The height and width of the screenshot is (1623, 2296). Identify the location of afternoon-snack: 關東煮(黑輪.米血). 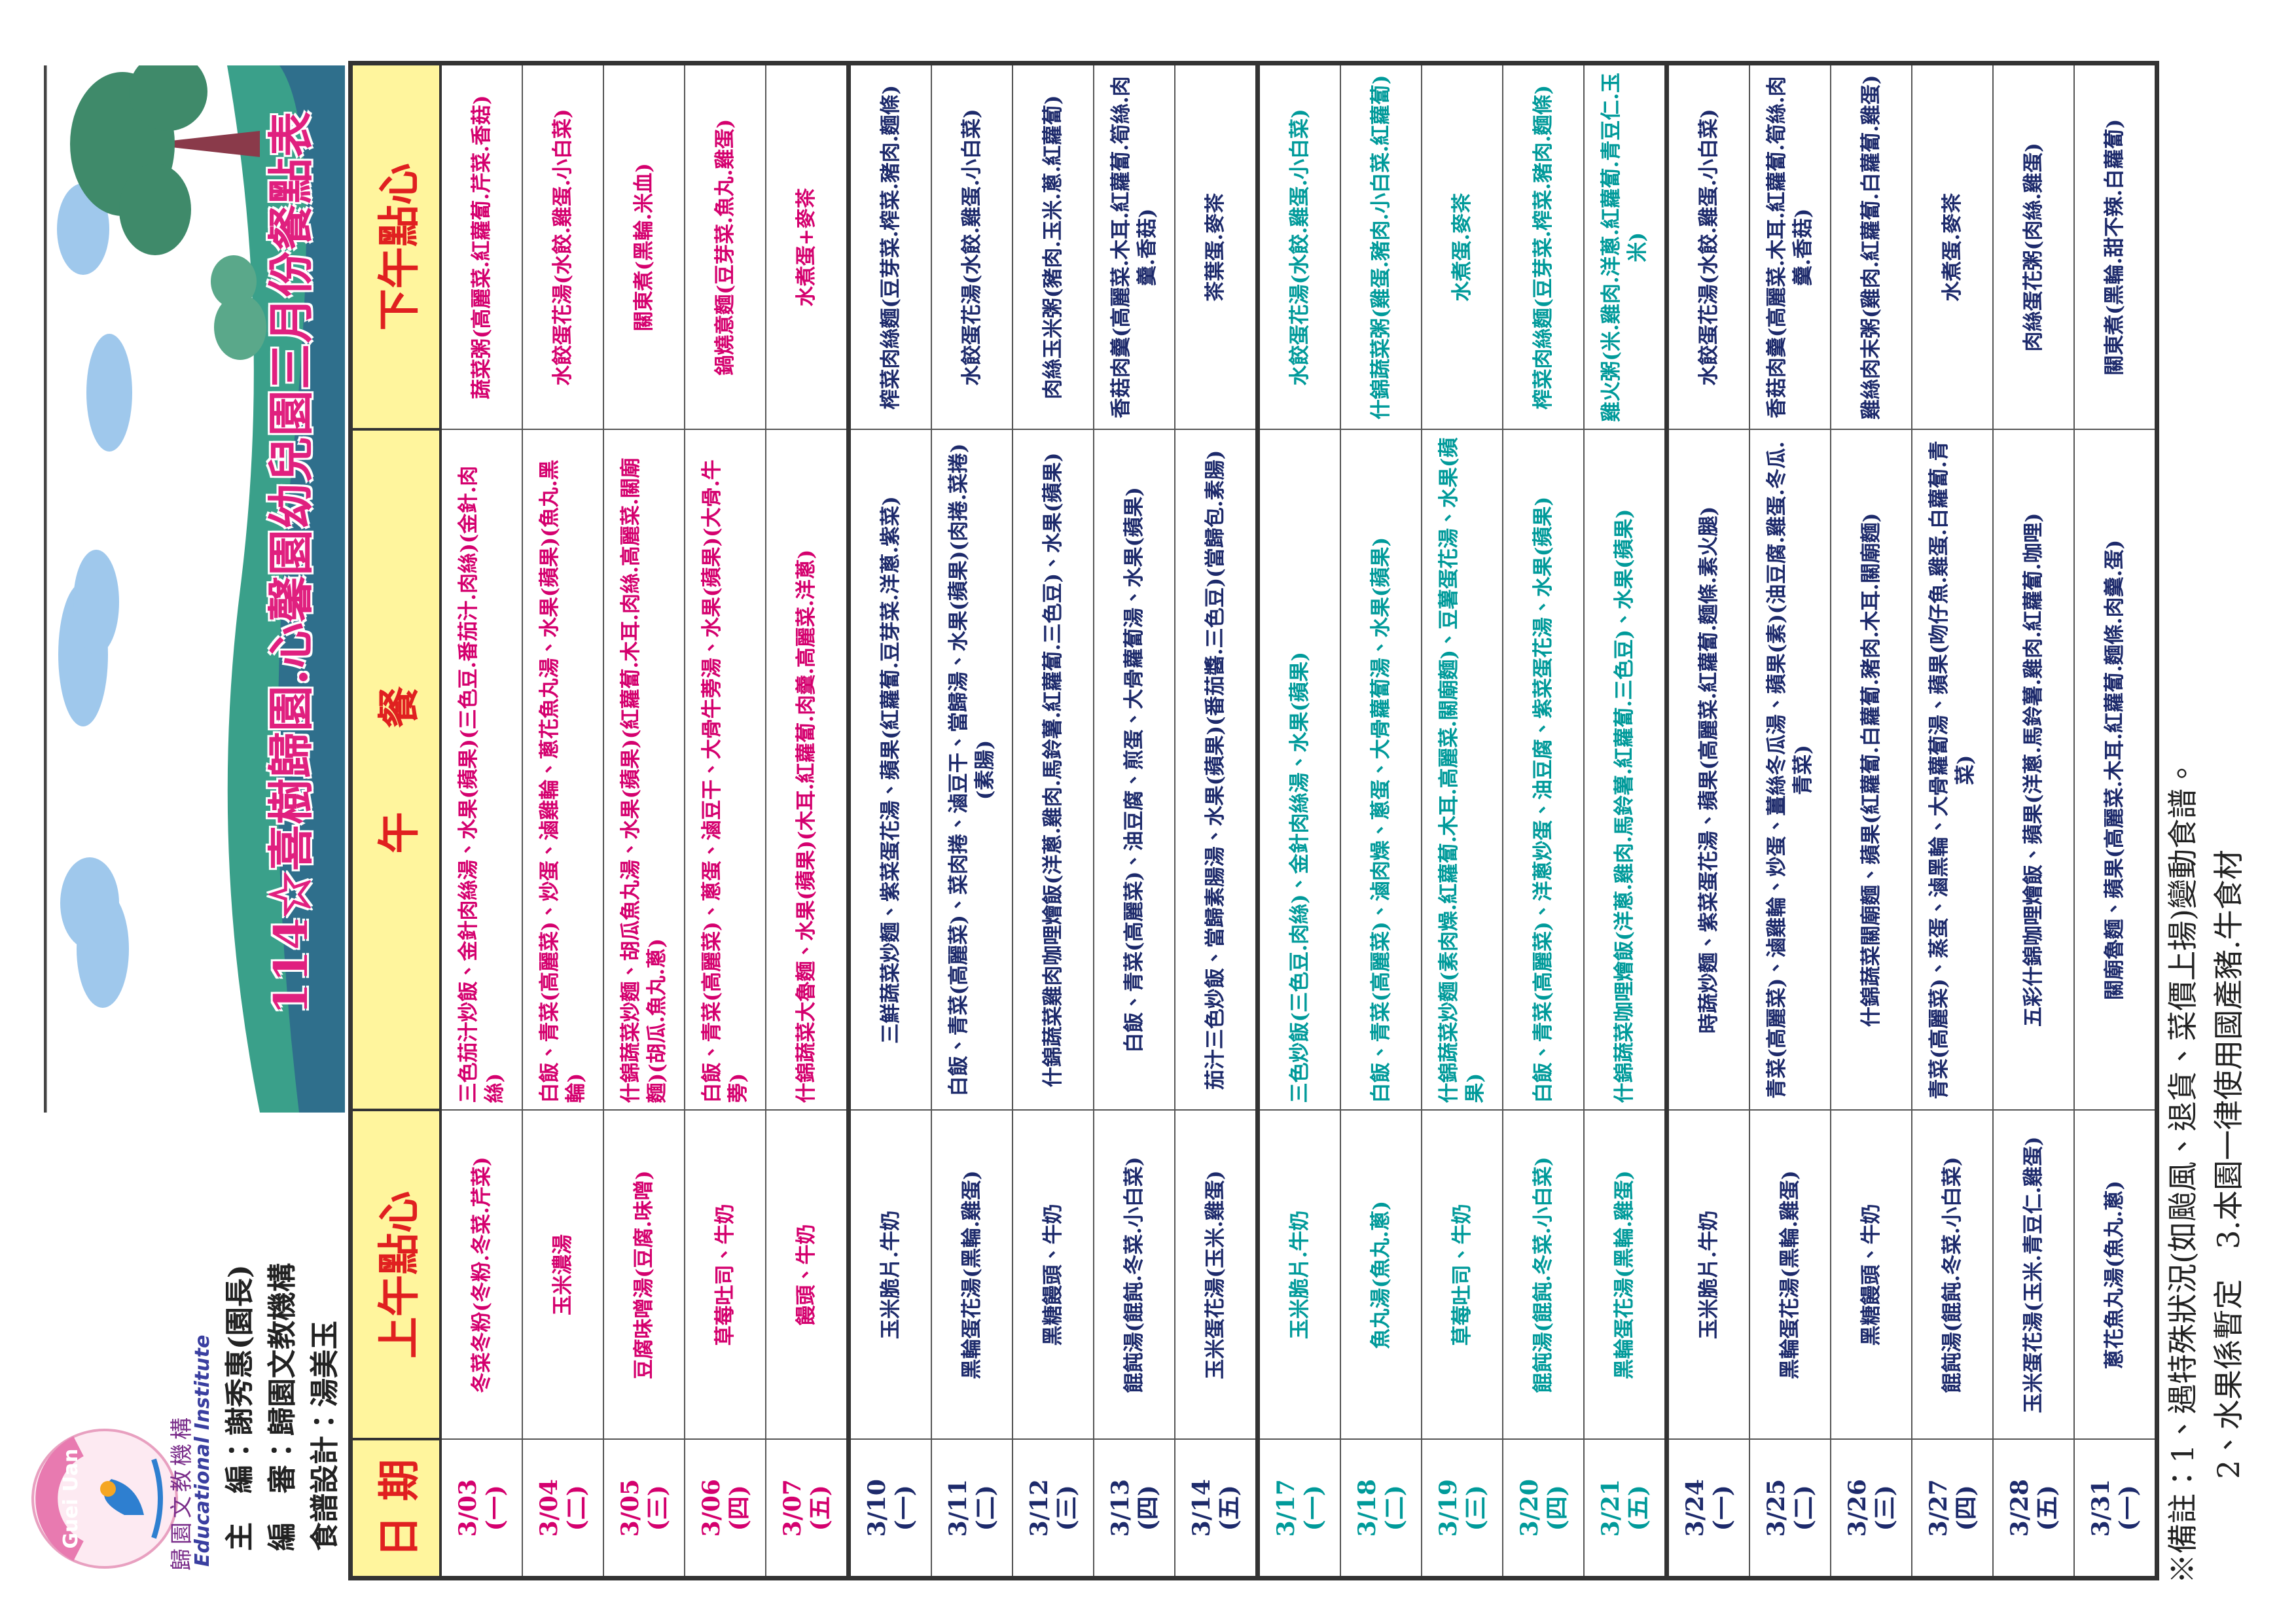
(644, 246).